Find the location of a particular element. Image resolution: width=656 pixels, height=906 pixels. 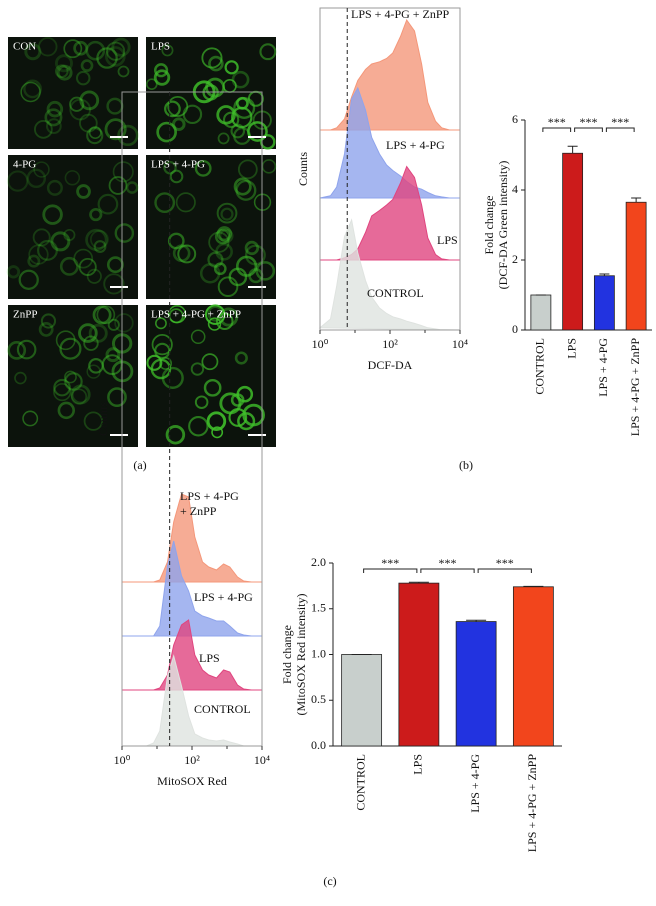

y-tick-label: 2 is located at coordinates (515, 259).